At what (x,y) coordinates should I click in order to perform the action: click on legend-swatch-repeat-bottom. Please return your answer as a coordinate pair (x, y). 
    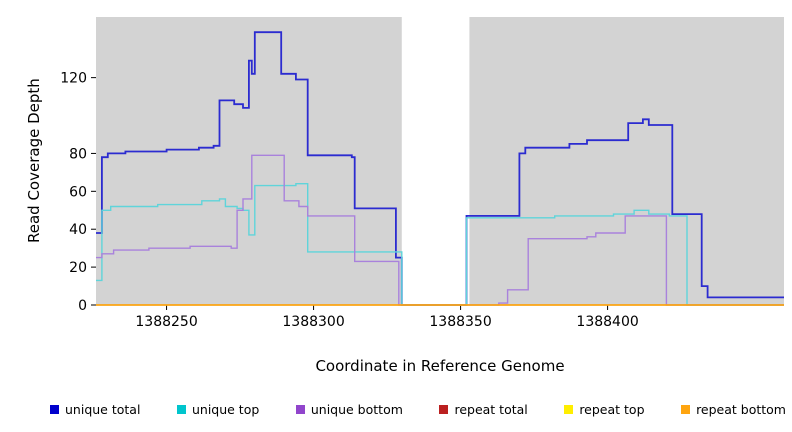
    Looking at the image, I should click on (686, 409).